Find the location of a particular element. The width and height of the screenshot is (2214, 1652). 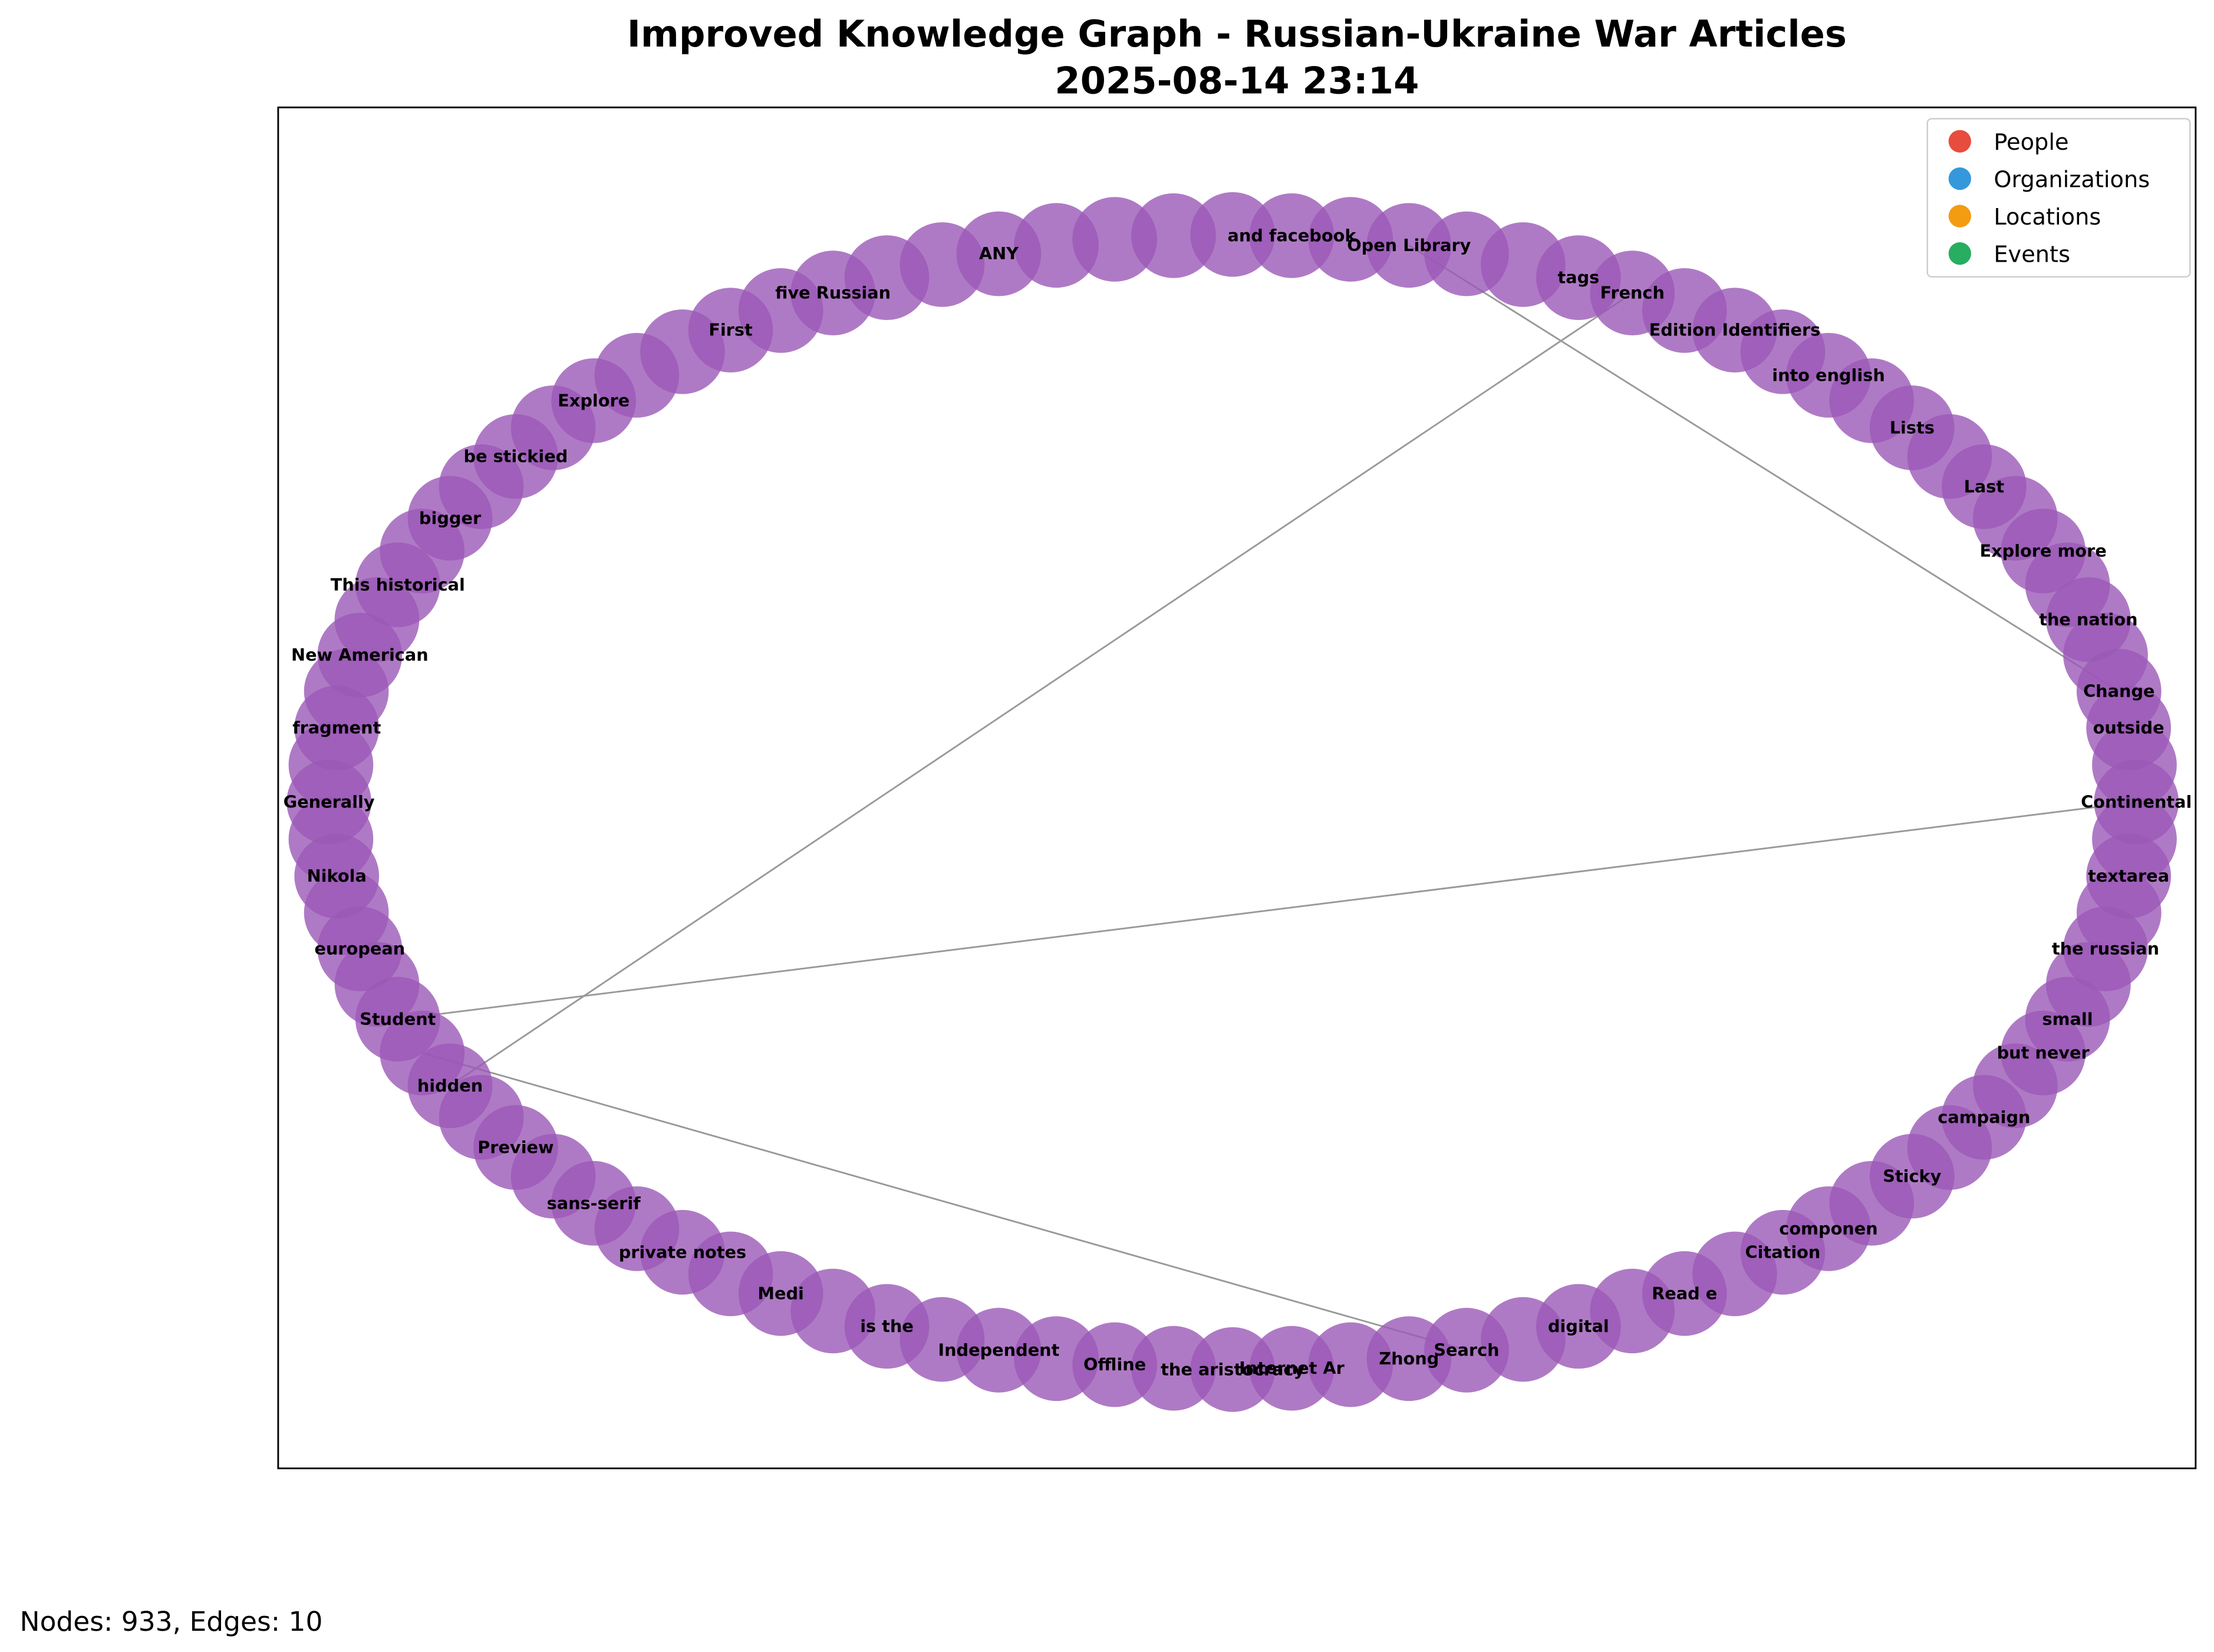

node-label: Sticky is located at coordinates (1912, 1176).